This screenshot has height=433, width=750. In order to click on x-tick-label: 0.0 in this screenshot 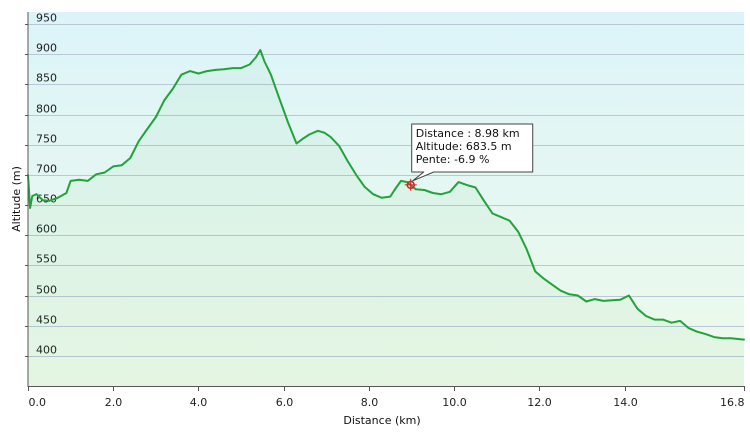, I will do `click(38, 402)`.